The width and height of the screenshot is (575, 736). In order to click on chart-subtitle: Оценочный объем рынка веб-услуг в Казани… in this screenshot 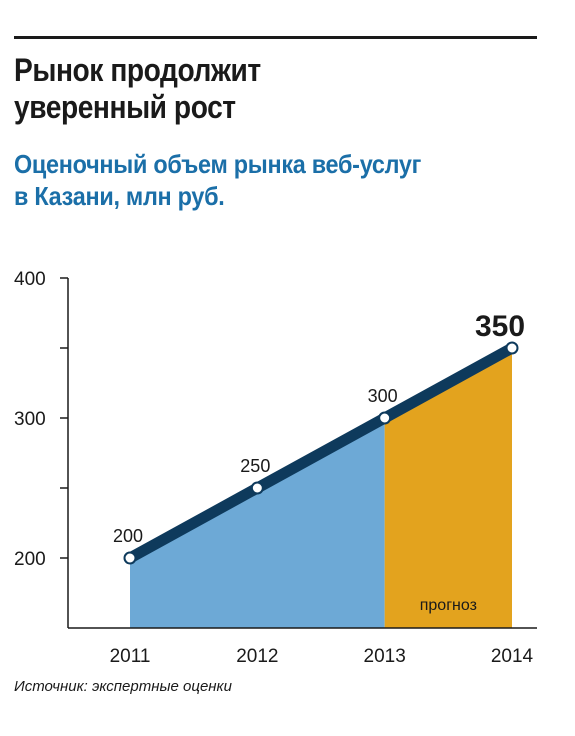, I will do `click(266, 180)`.